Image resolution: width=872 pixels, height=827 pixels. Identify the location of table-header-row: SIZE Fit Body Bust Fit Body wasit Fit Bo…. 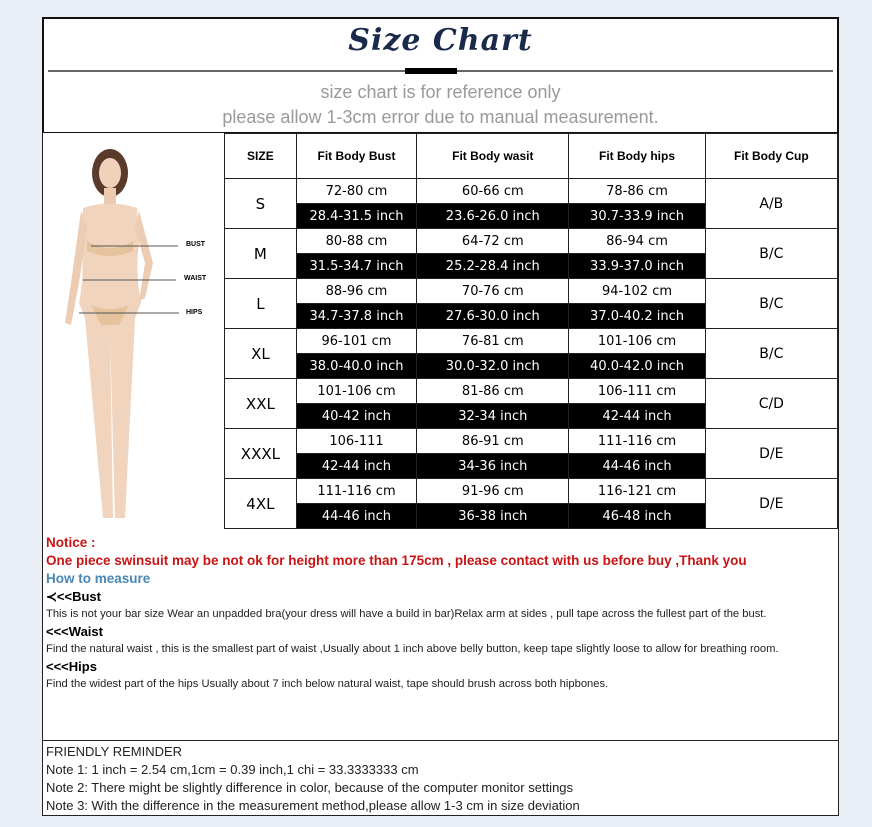
(531, 156).